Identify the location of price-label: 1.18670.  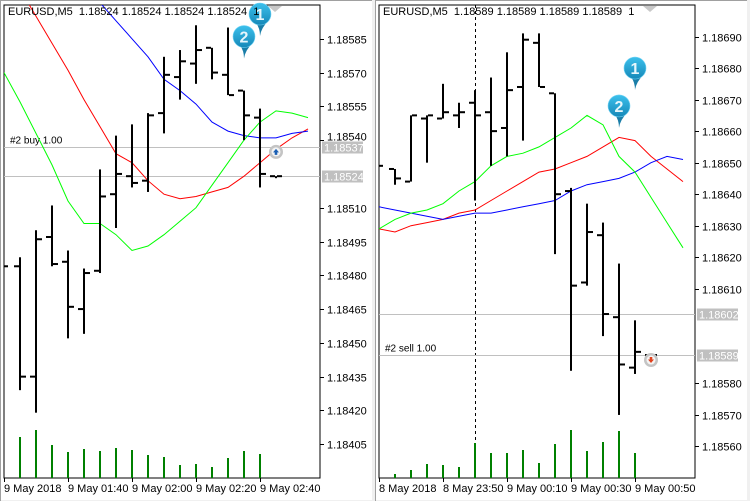
(722, 102).